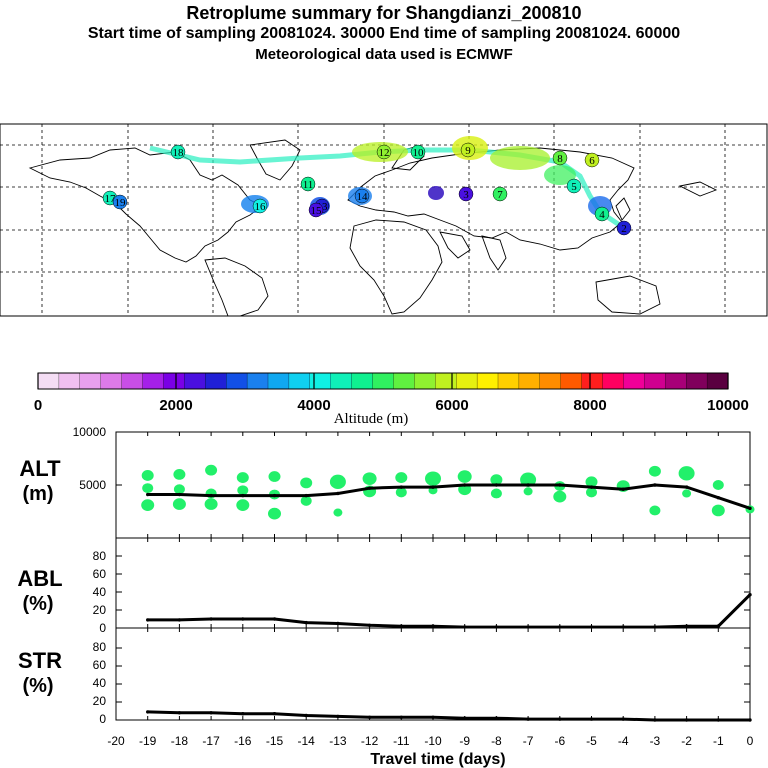  What do you see at coordinates (180, 741) in the screenshot?
I see `x-tick-label: -18` at bounding box center [180, 741].